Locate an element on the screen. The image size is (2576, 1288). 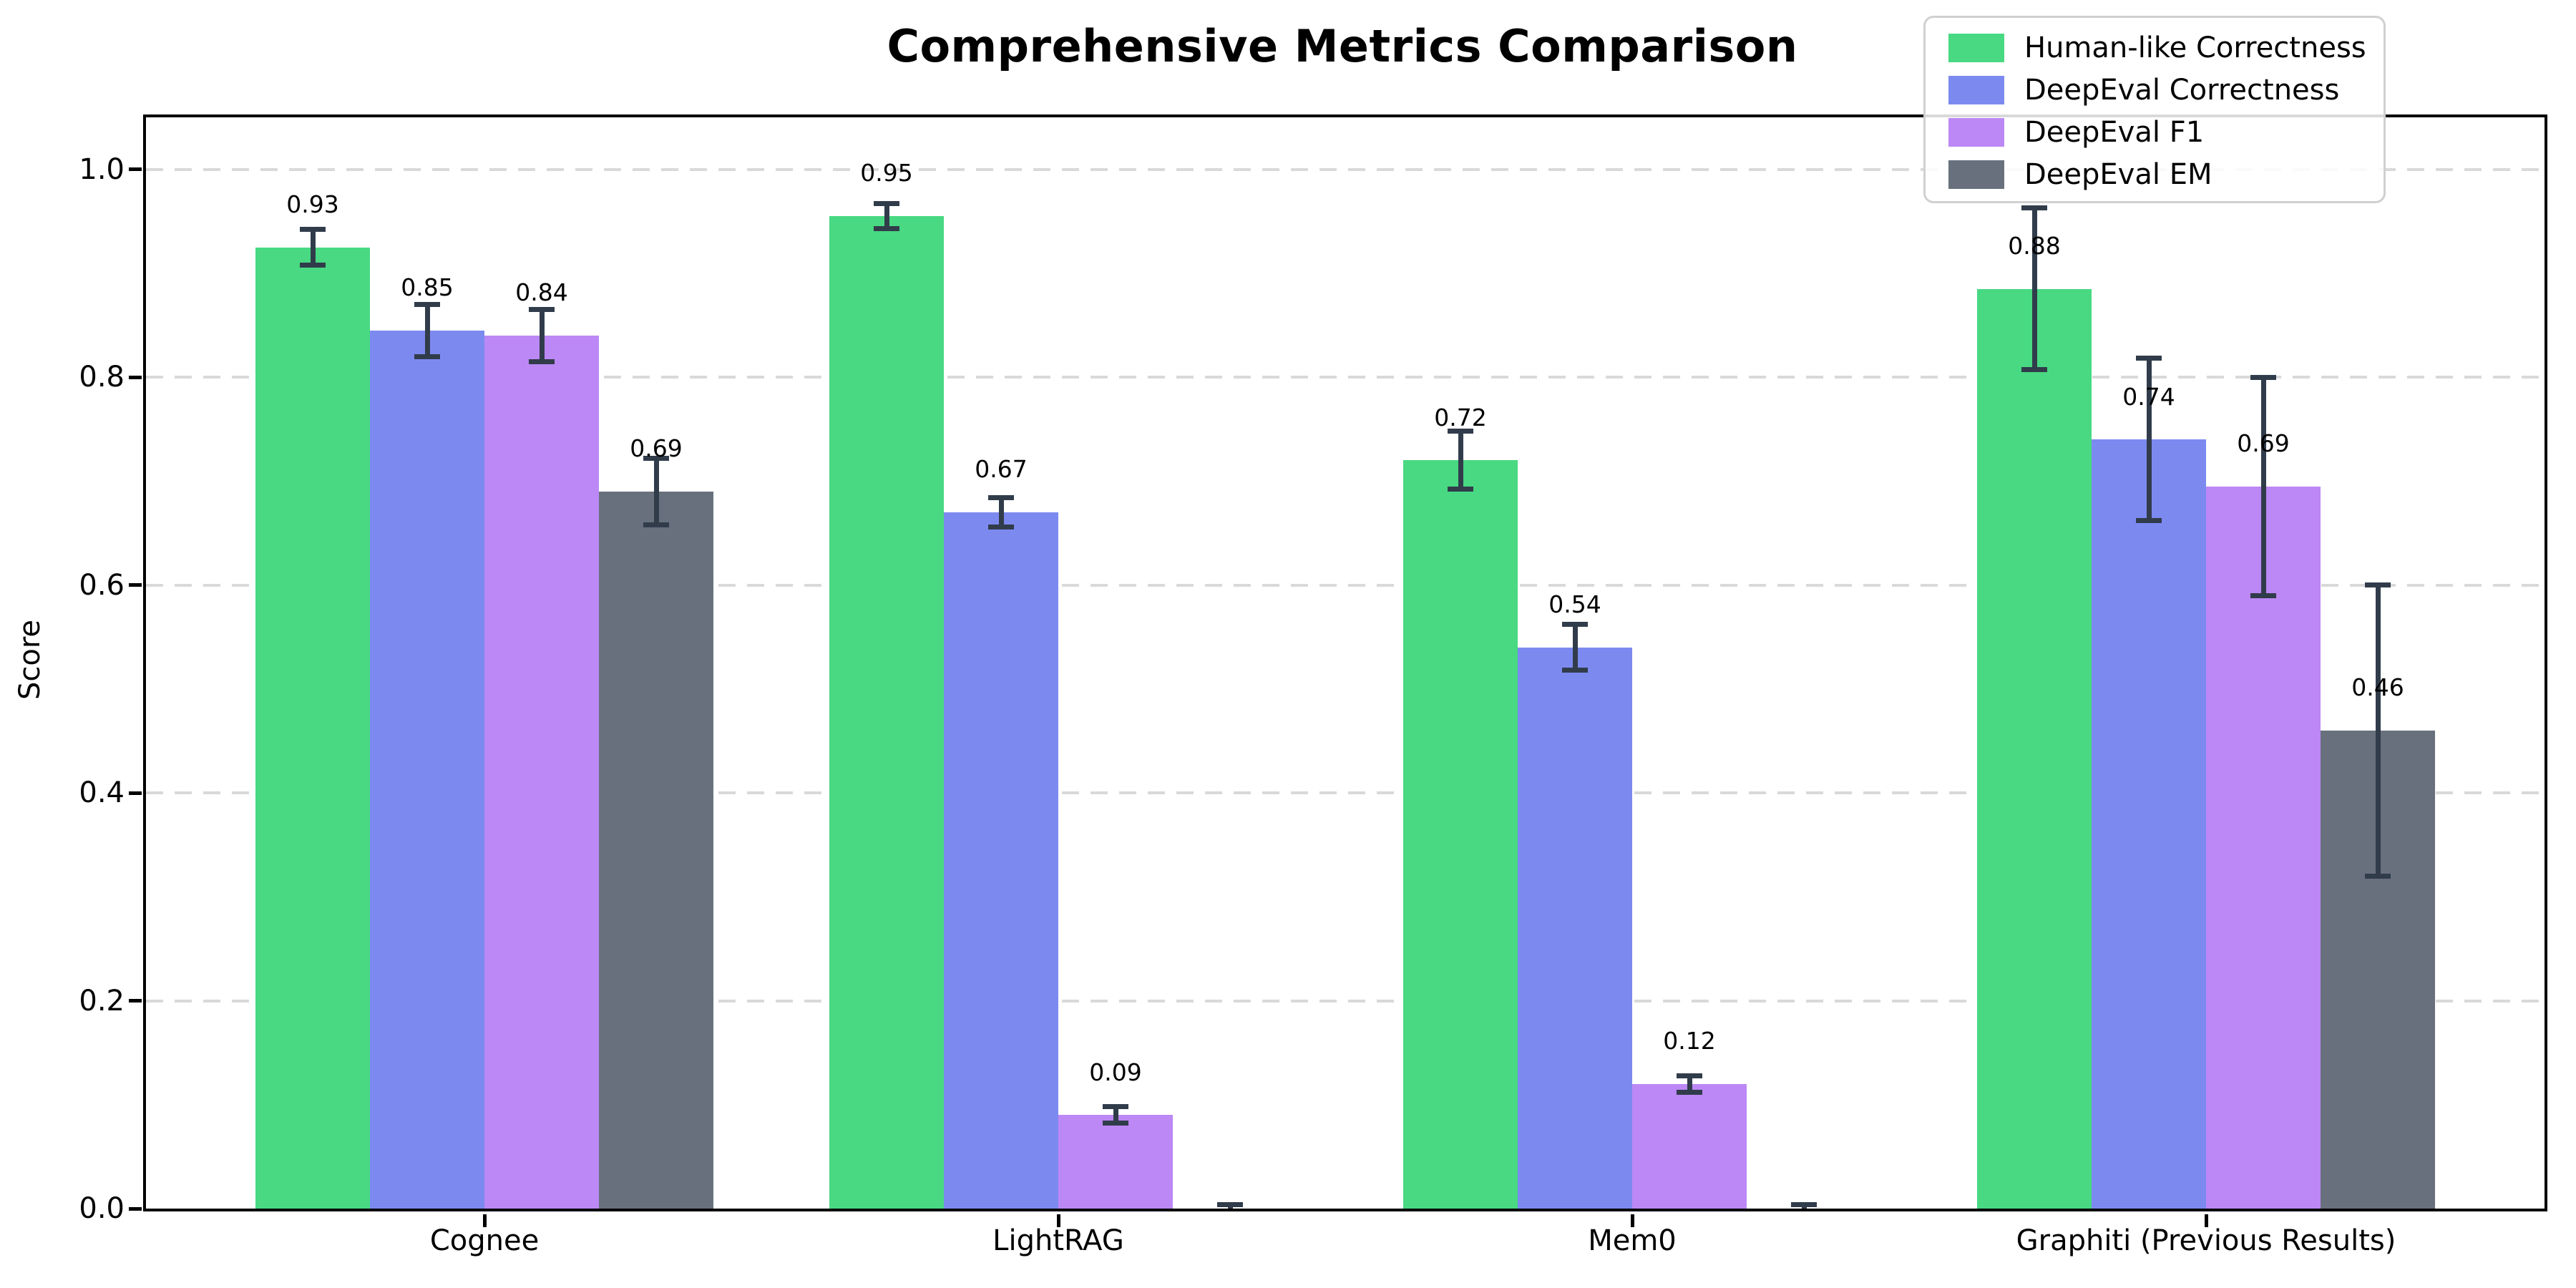
bar-value-label: 0.54 is located at coordinates (1574, 604).